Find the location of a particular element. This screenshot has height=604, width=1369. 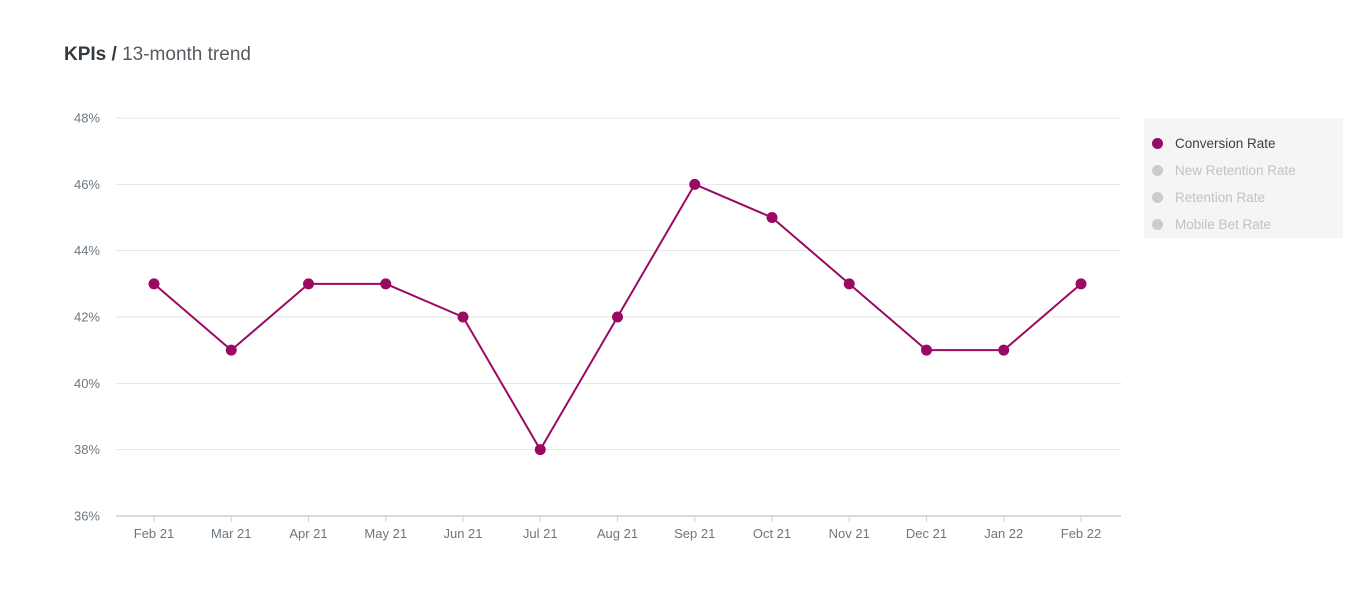

y-tick-label: 48% is located at coordinates (87, 118).